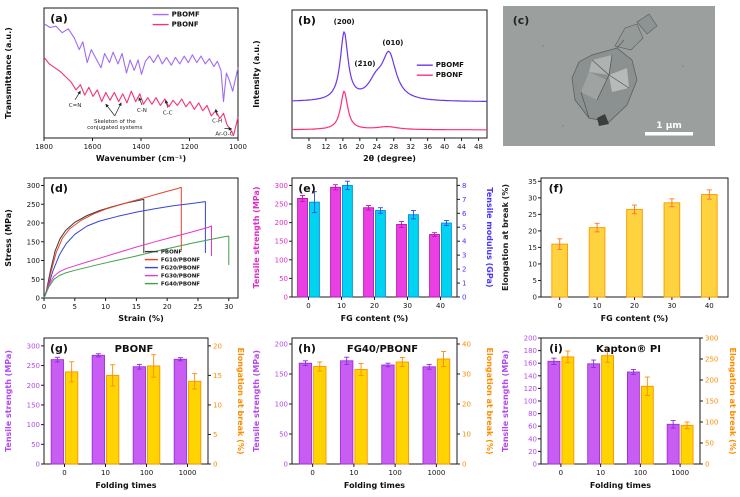 Image resolution: width=740 pixels, height=497 pixels. I want to click on x-axis-label: Wavenumber (cm⁻¹), so click(141, 158).